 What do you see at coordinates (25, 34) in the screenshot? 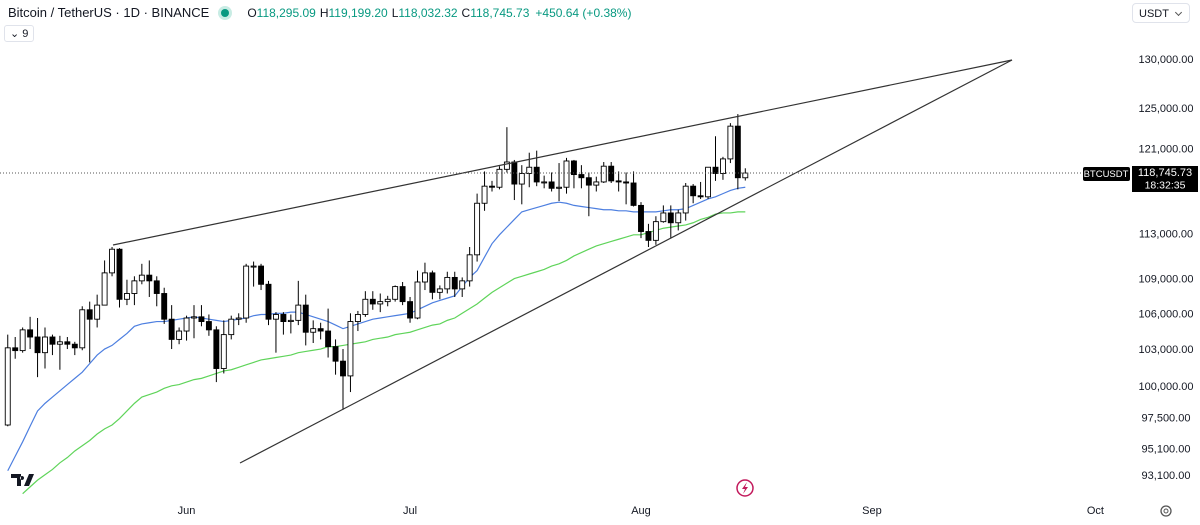
I see `indicators-count: 9` at bounding box center [25, 34].